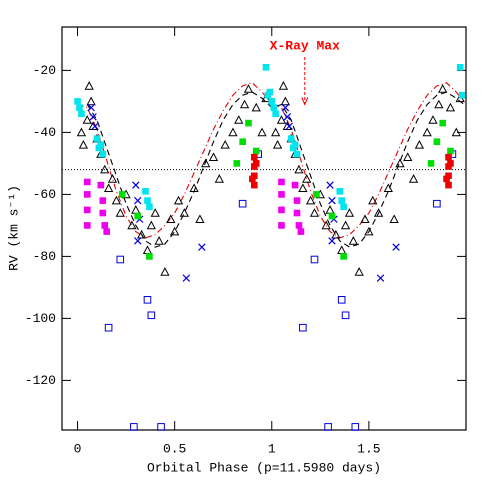  What do you see at coordinates (13, 228) in the screenshot?
I see `y-axis-title: RV (km s⁻¹)` at bounding box center [13, 228].